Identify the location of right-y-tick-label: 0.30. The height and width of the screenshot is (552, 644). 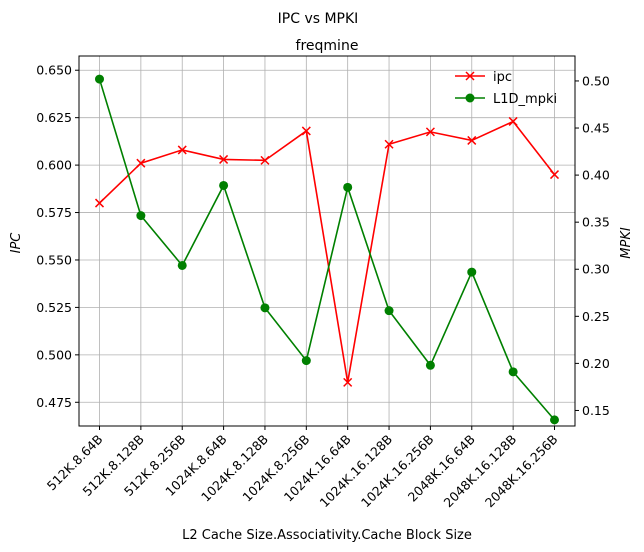
(596, 269).